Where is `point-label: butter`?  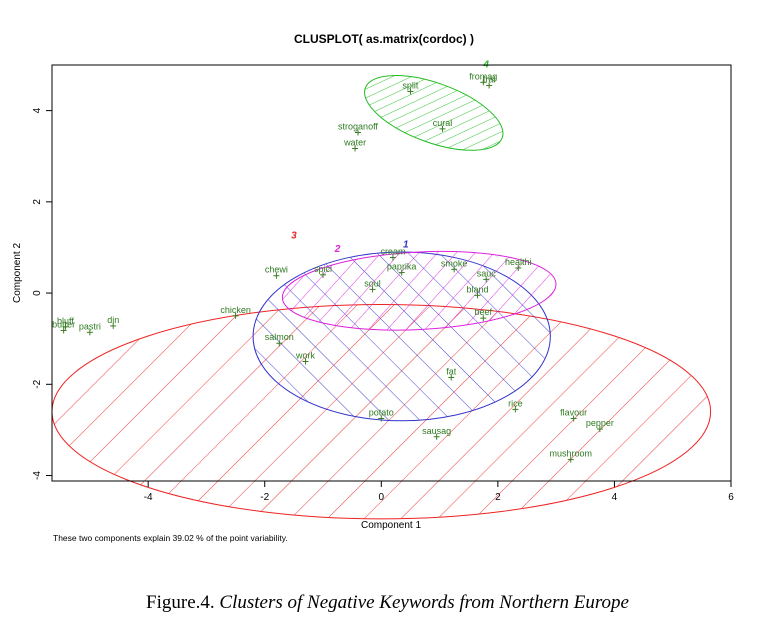
point-label: butter is located at coordinates (63, 324).